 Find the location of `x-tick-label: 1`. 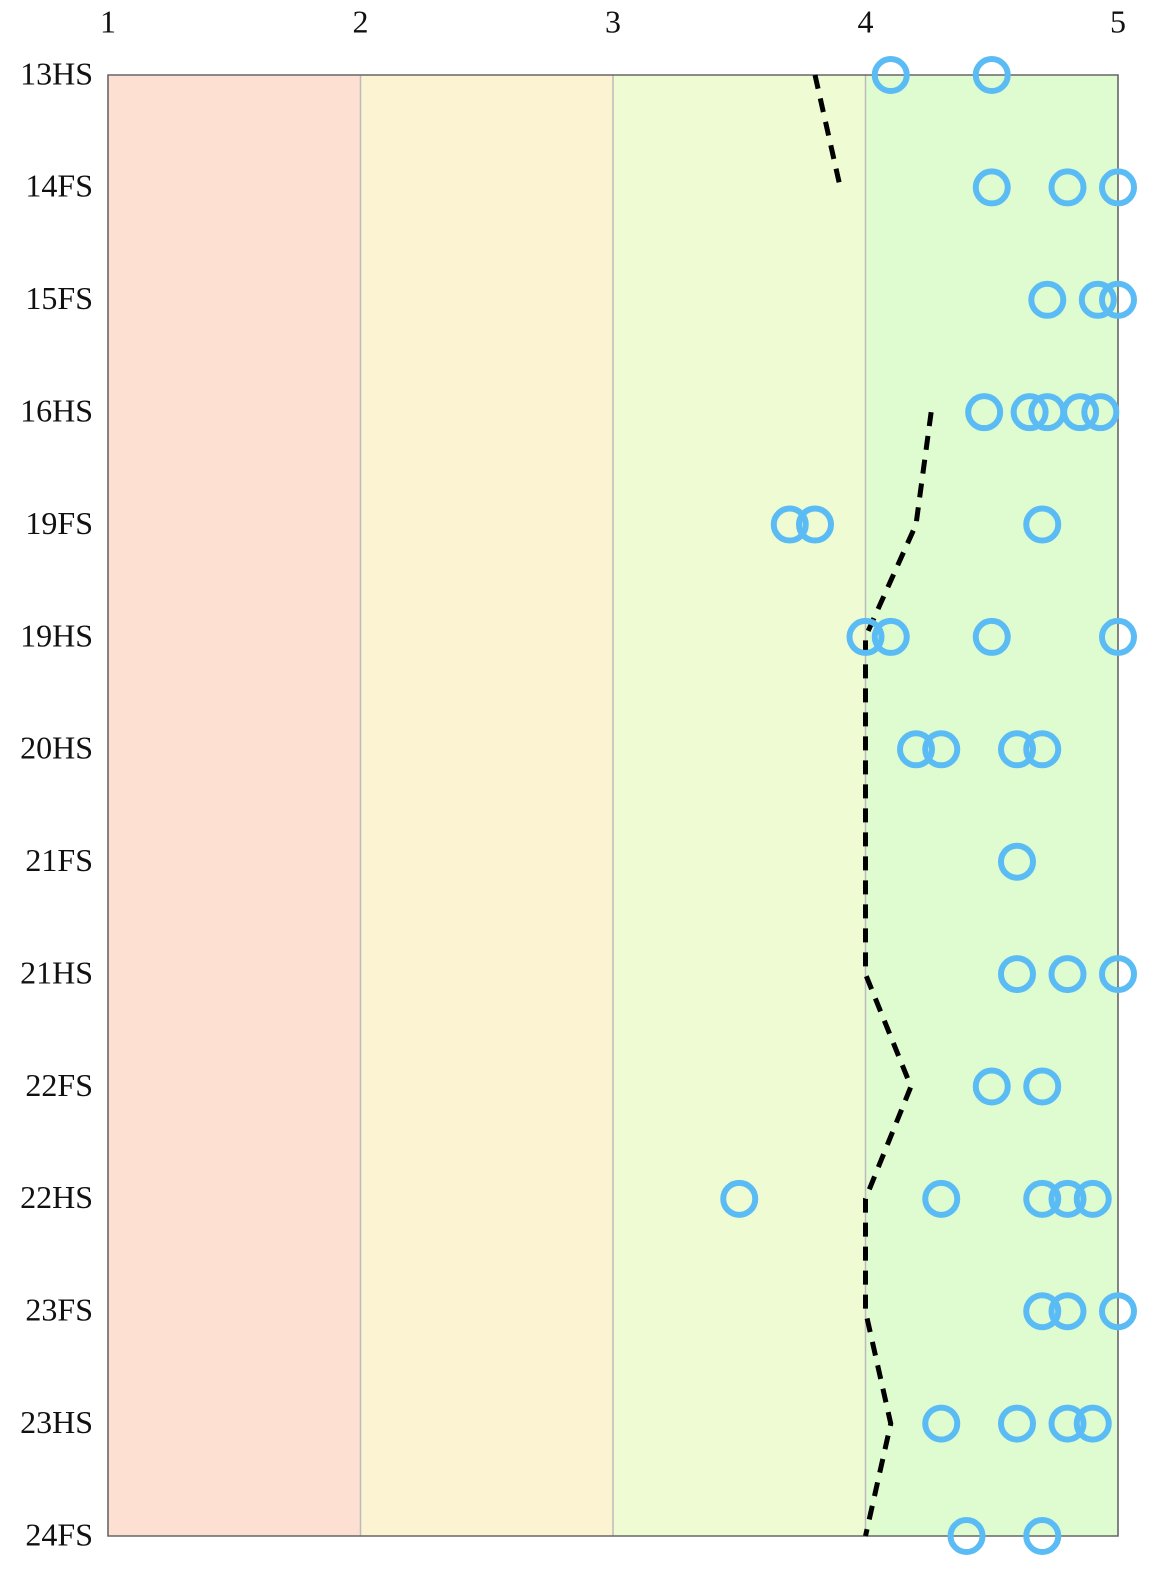

x-tick-label: 1 is located at coordinates (108, 21).